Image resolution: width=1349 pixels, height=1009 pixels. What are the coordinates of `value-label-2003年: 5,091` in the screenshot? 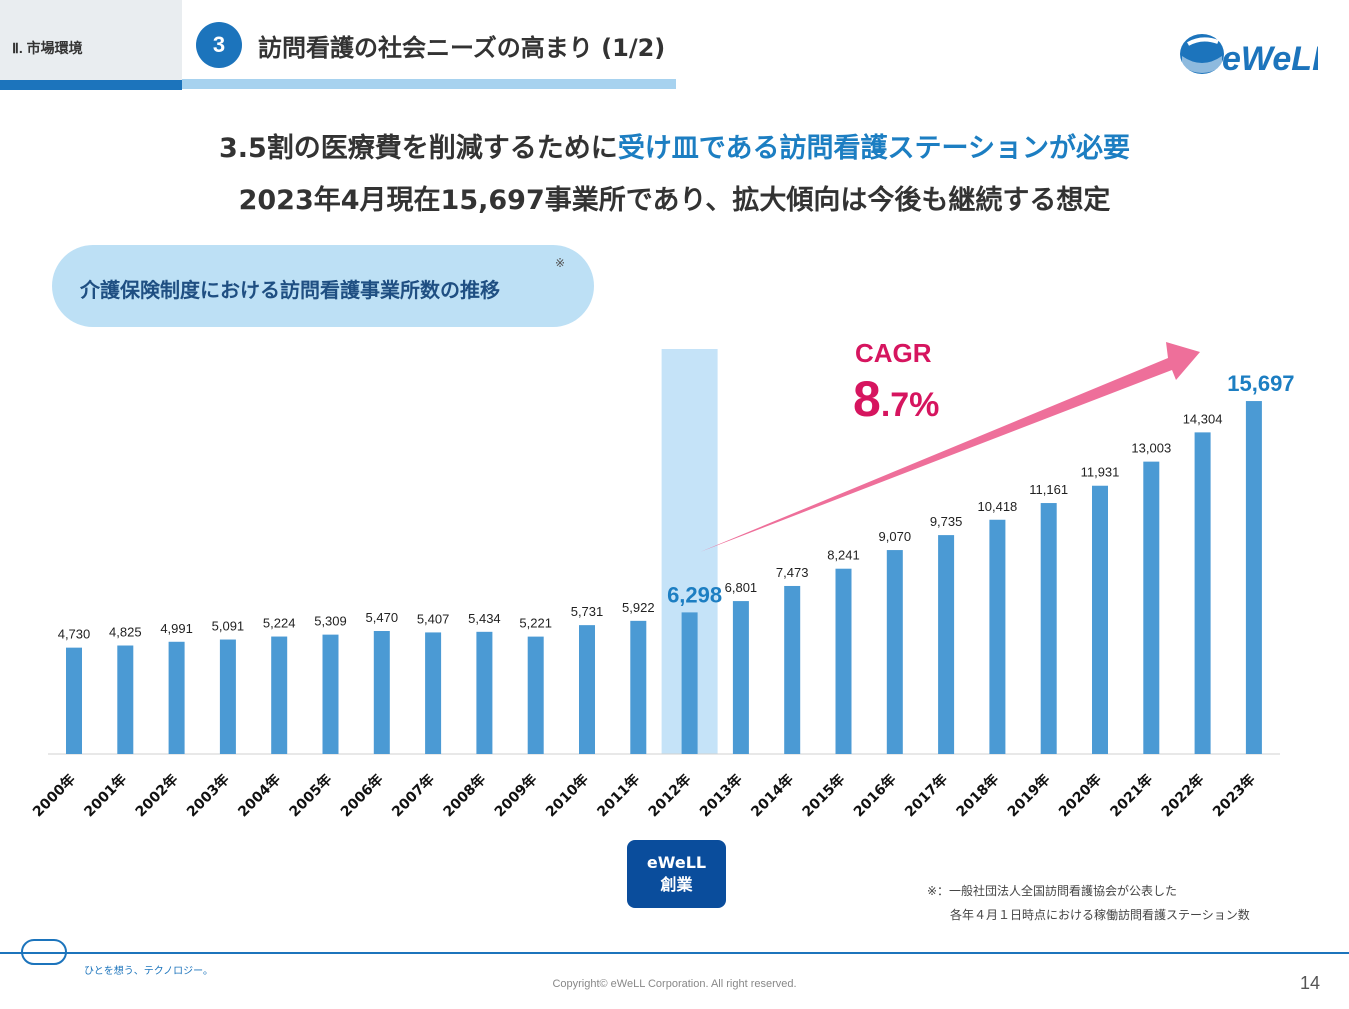 It's located at (228, 626).